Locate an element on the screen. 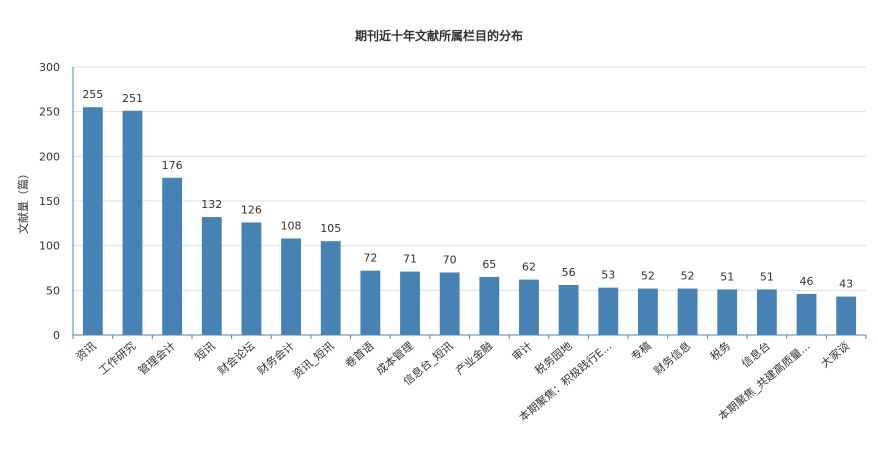 Image resolution: width=878 pixels, height=455 pixels. x-tick-label: 短讯 is located at coordinates (205, 351).